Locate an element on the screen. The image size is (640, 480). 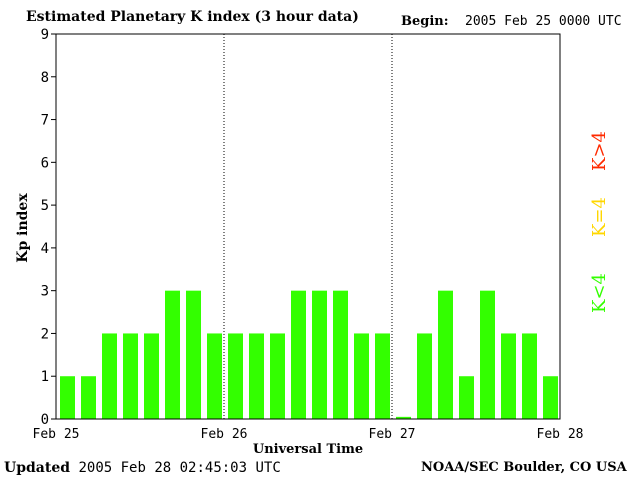
x-tick-label: Feb 28 is located at coordinates (560, 434).